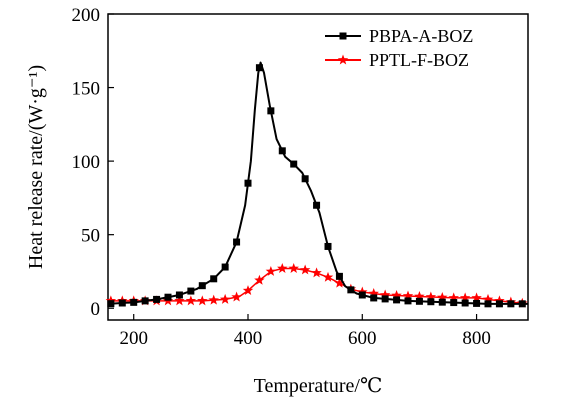 This screenshot has height=406, width=563. Describe the element at coordinates (86, 15) in the screenshot. I see `y-tick-label: 200` at that location.